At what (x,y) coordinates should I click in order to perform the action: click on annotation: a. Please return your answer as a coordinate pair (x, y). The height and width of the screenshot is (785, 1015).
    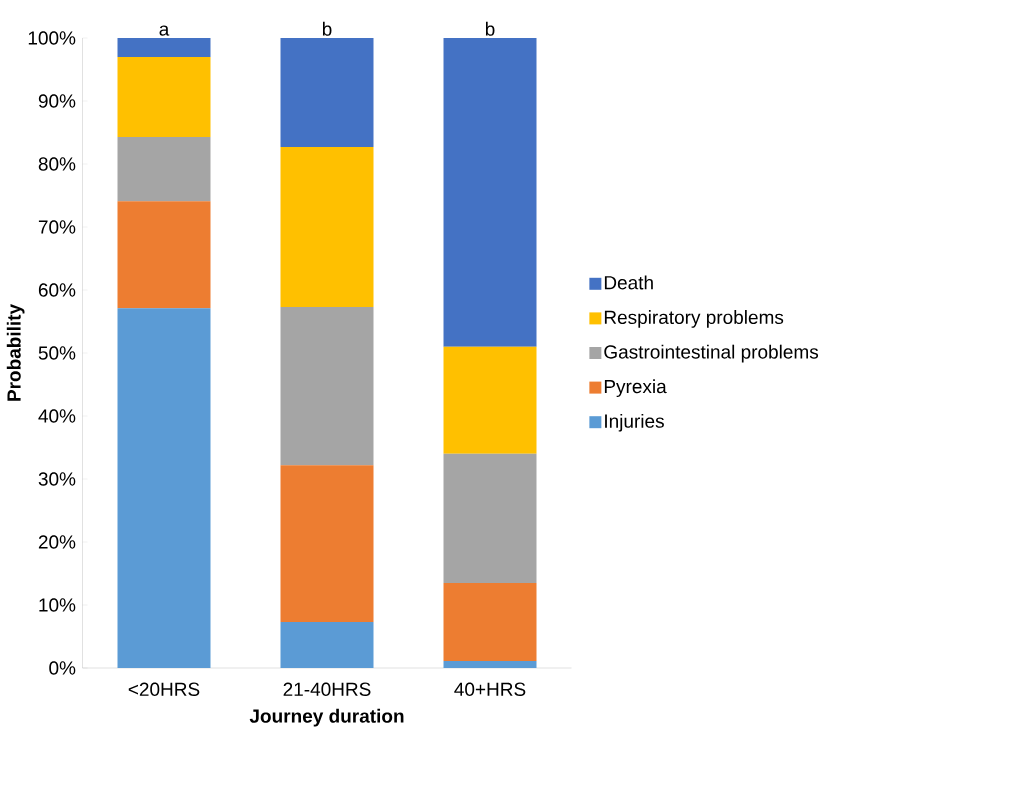
    Looking at the image, I should click on (164, 30).